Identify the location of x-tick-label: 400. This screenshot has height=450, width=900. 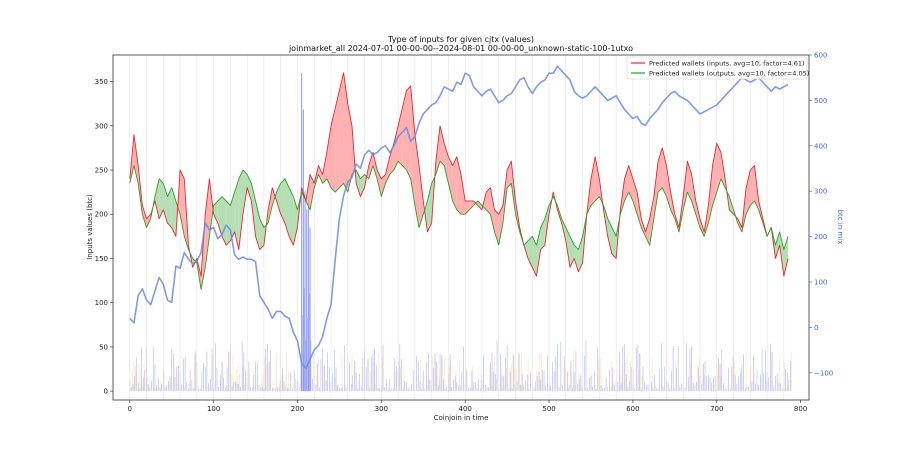
(465, 409).